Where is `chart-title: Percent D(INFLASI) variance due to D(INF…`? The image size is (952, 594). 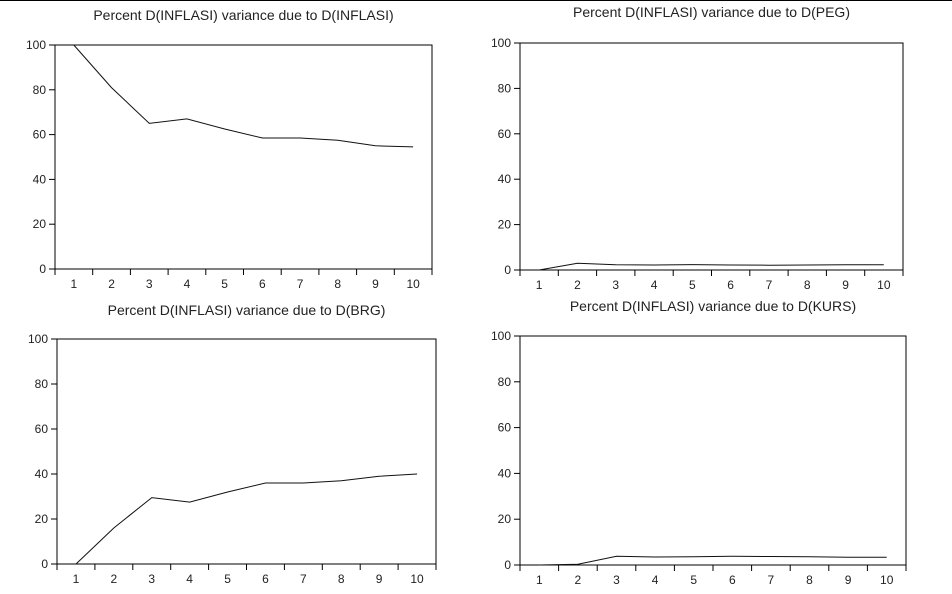
chart-title: Percent D(INFLASI) variance due to D(INF… is located at coordinates (243, 15).